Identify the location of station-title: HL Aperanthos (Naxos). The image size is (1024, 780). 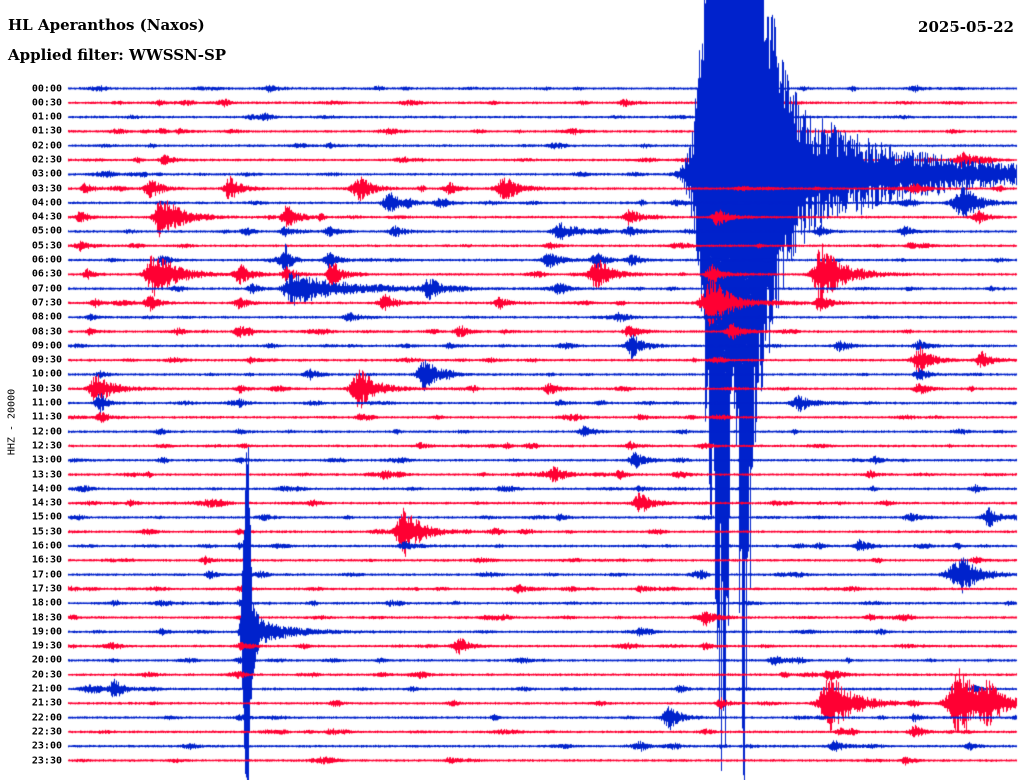
(106, 25).